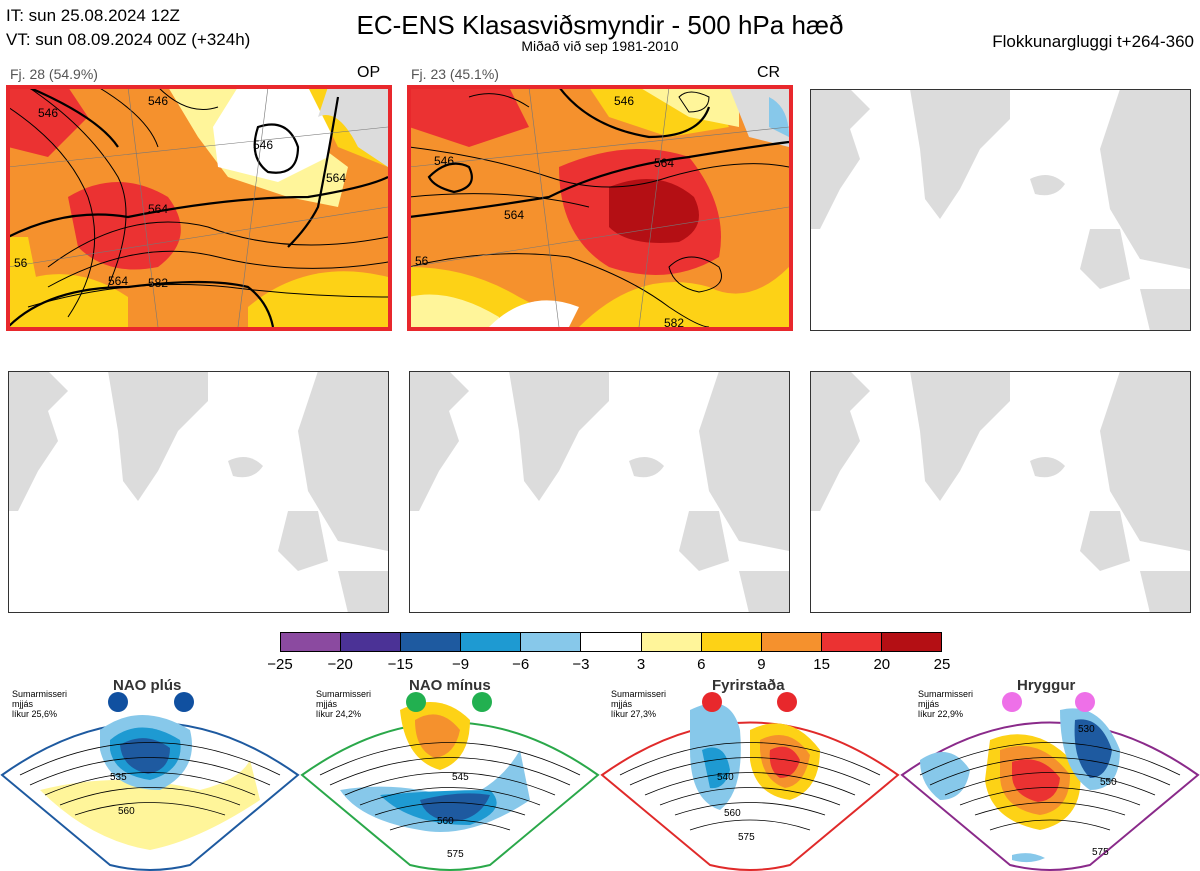  I want to click on cluster-2-map: 546 546 564 564 582 56, so click(599, 207).